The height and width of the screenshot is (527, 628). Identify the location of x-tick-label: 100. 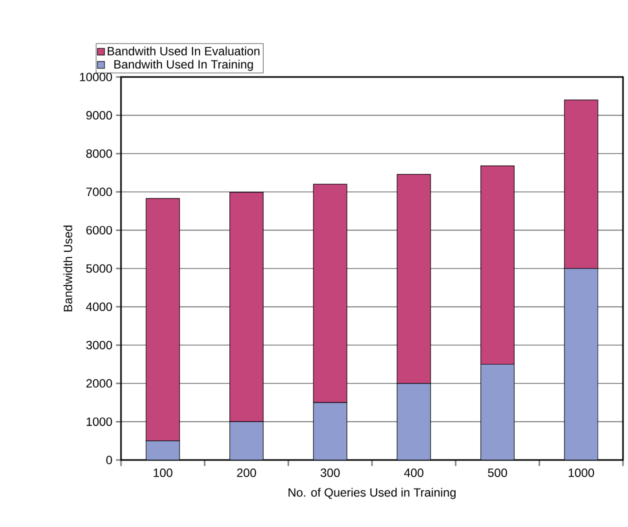
(163, 473).